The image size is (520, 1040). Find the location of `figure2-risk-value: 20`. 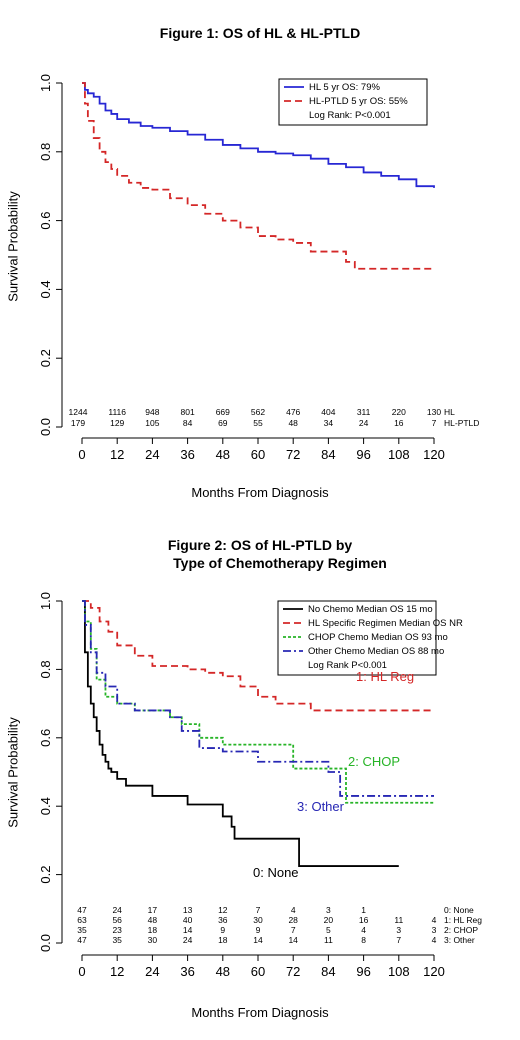

figure2-risk-value: 20 is located at coordinates (329, 920).